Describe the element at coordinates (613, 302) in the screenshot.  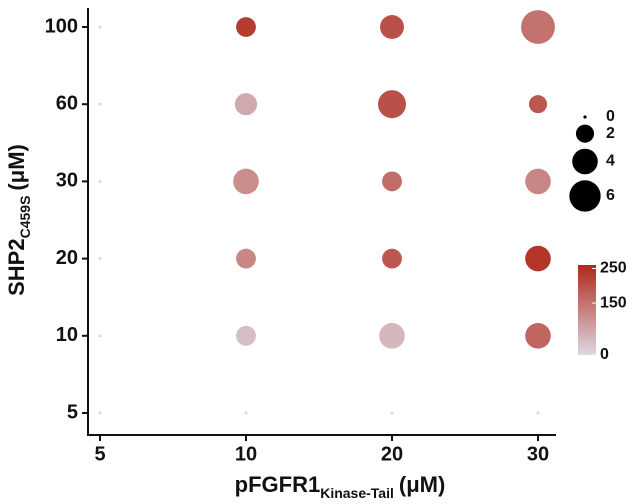
I see `colorbar-label: 150` at that location.